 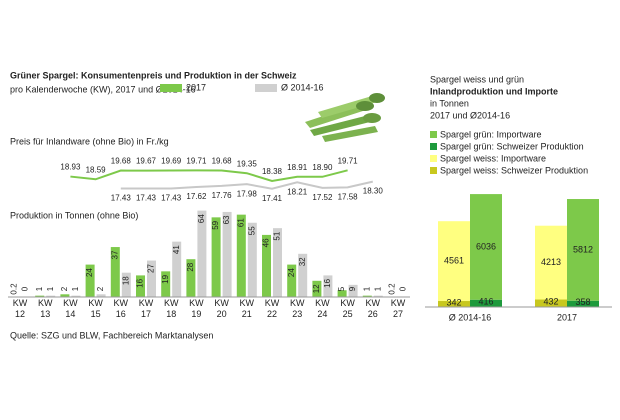 I want to click on price-label: 17.52, so click(x=322, y=197).